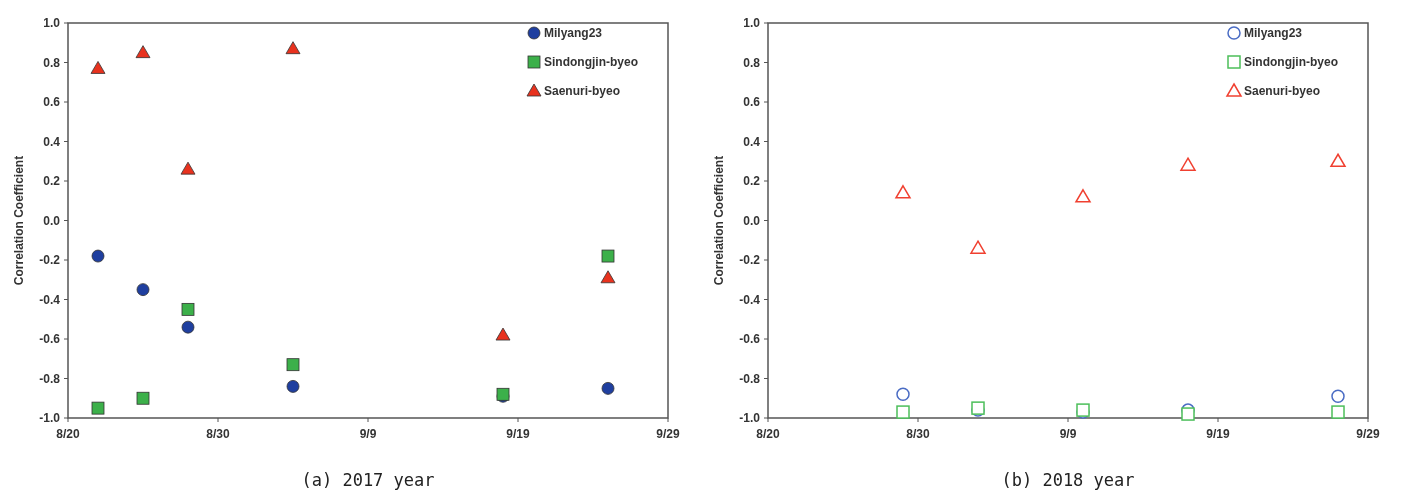  Describe the element at coordinates (1068, 480) in the screenshot. I see `text: (b) 2018 year` at that location.